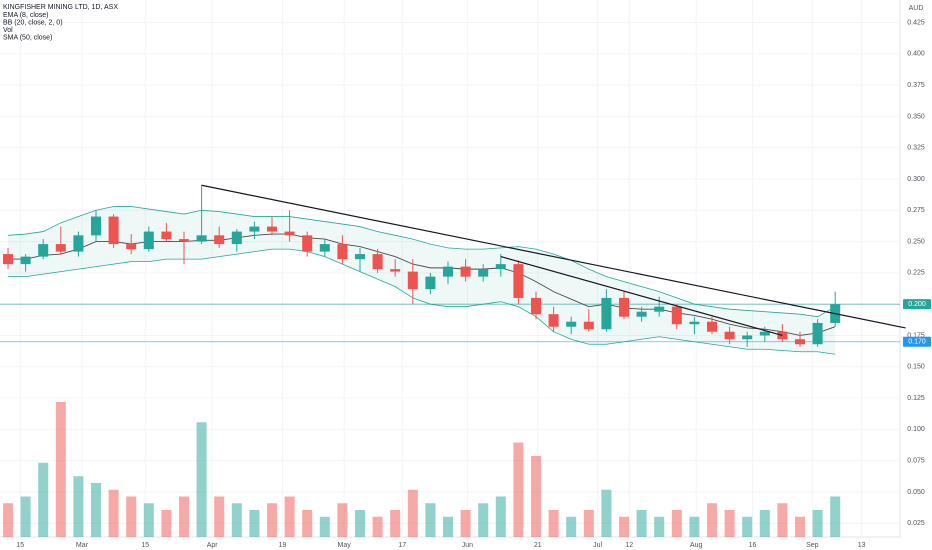 Image resolution: width=932 pixels, height=550 pixels. I want to click on y-tick-label: 0.300, so click(916, 179).